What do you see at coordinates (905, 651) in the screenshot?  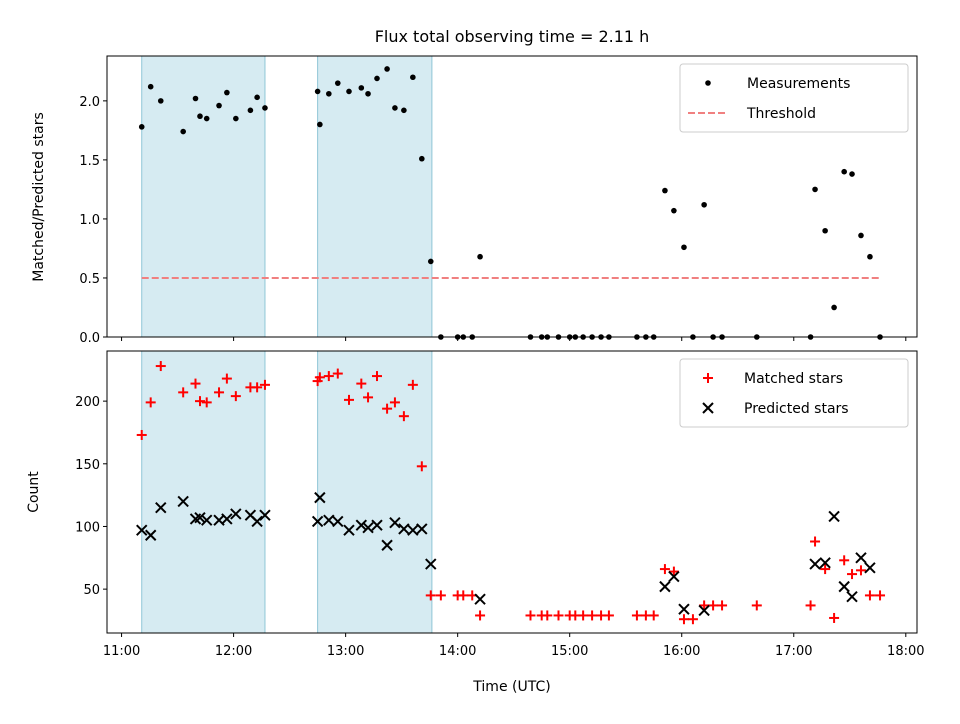 I see `x-tick-label: 18:00` at bounding box center [905, 651].